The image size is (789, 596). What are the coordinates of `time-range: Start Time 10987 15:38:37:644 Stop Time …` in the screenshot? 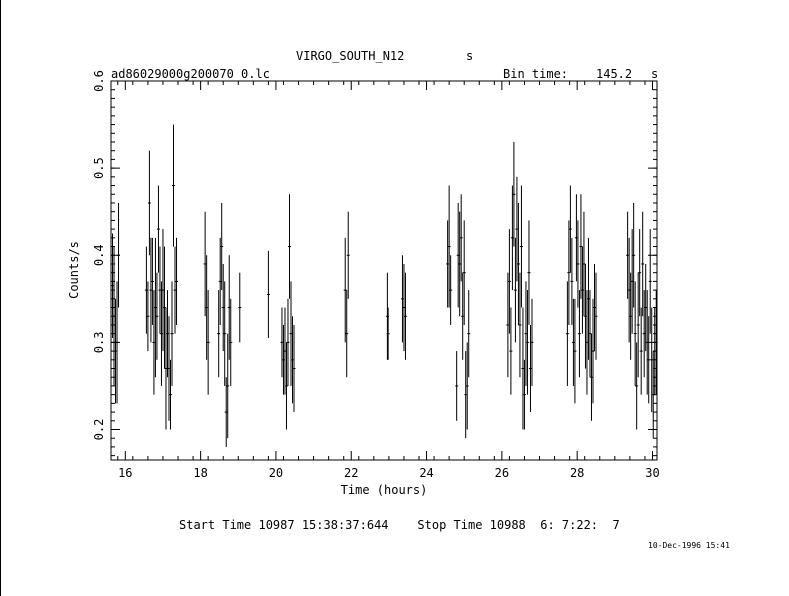 It's located at (399, 525).